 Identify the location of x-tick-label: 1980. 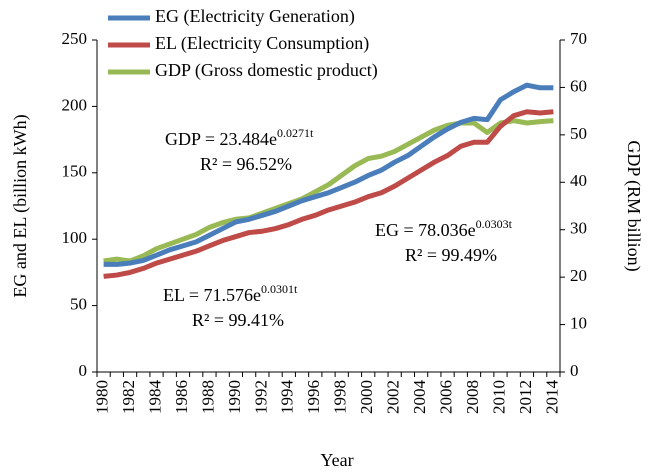
(102, 397).